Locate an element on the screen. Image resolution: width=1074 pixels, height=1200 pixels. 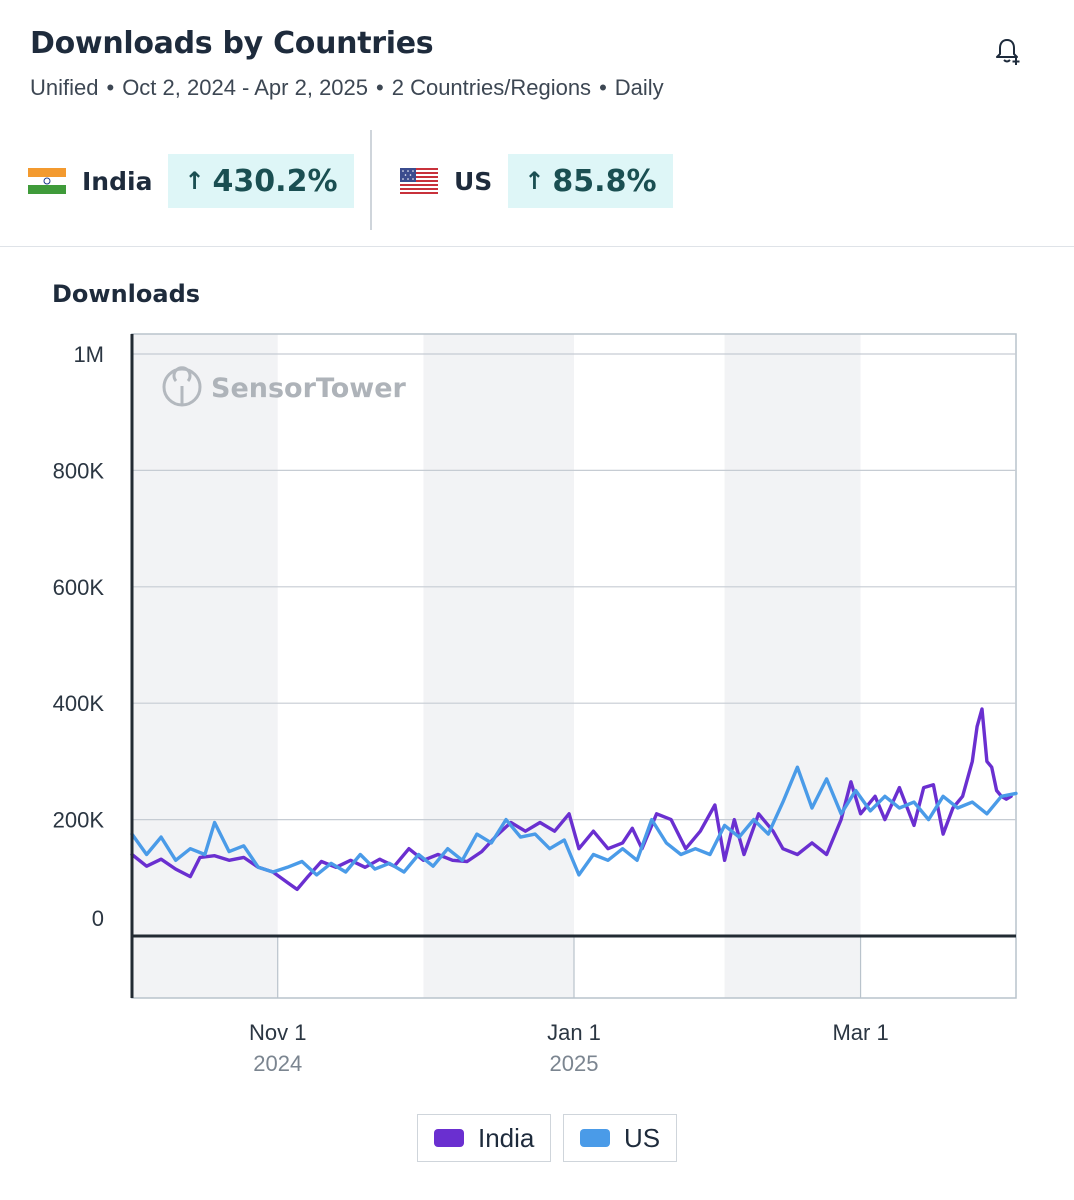
legend-label-us: US is located at coordinates (642, 1137).